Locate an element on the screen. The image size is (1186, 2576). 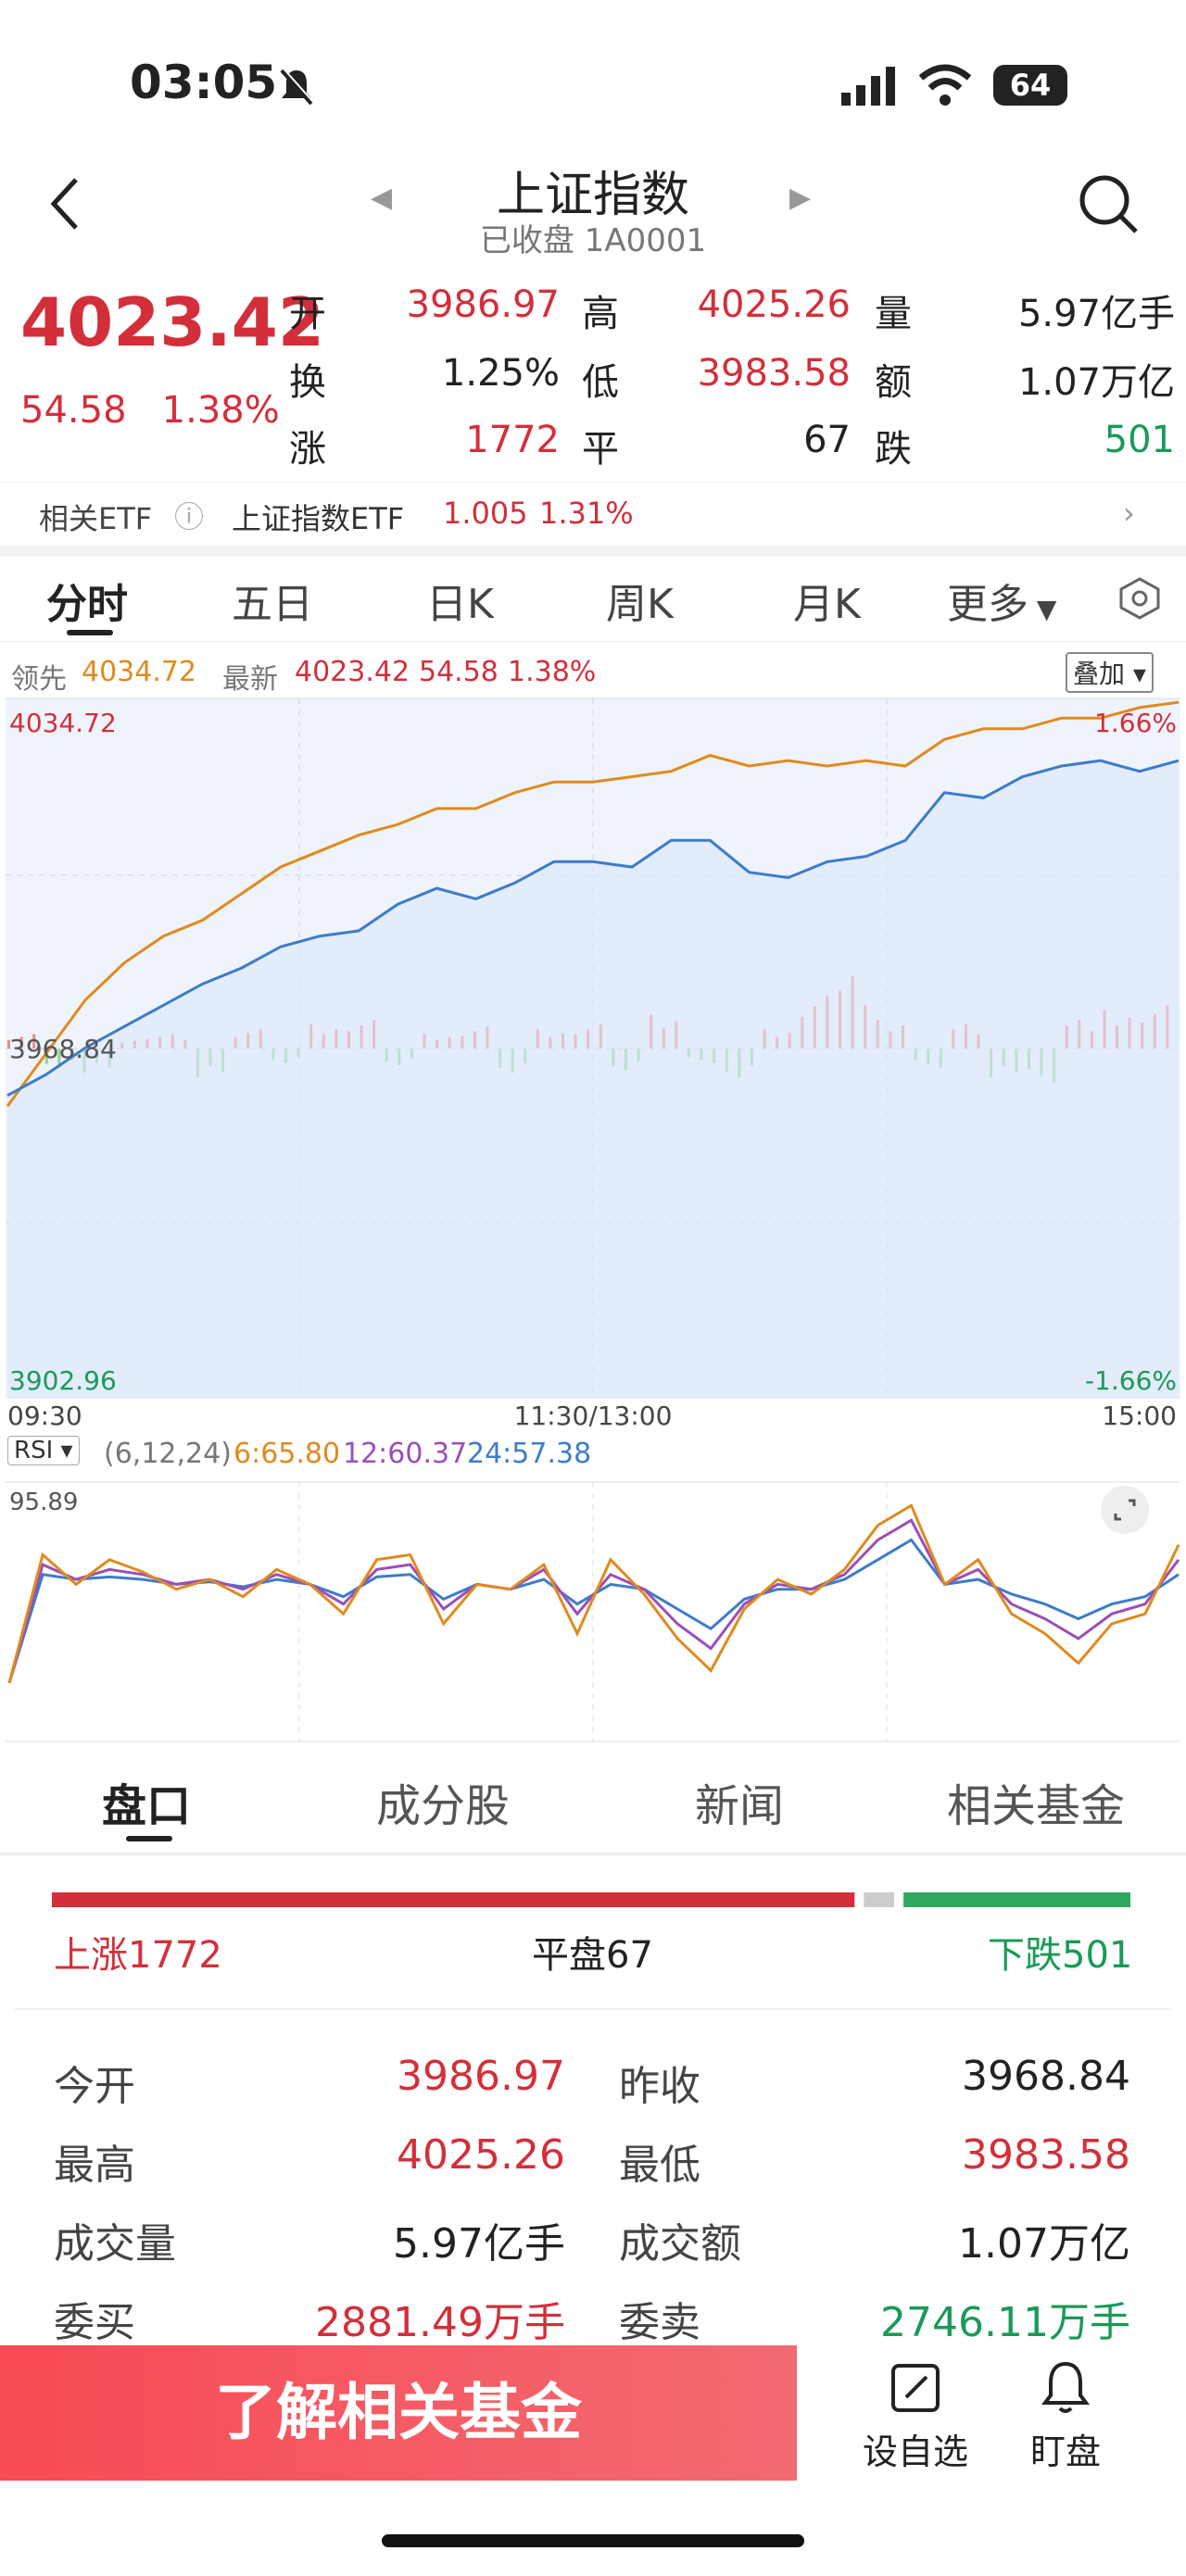
detail-value: 3983.58 is located at coordinates (1046, 2155).